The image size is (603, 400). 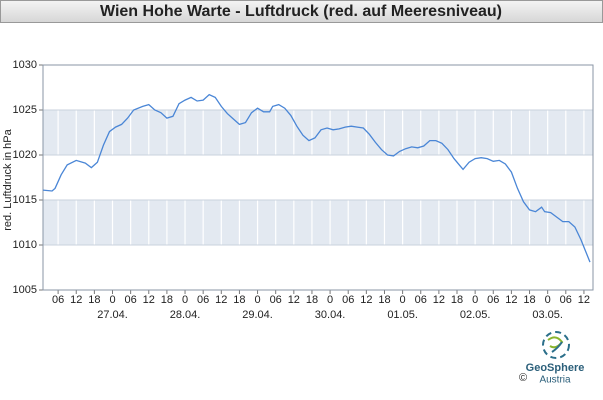 What do you see at coordinates (25, 65) in the screenshot?
I see `y-tick-label: 1030` at bounding box center [25, 65].